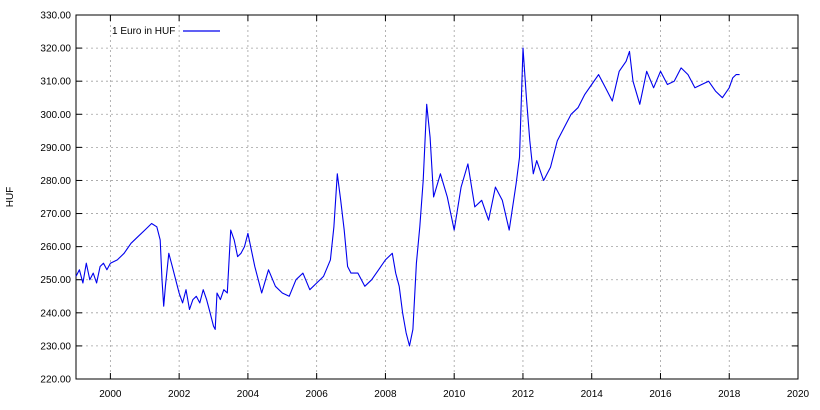 Image resolution: width=820 pixels, height=410 pixels. I want to click on x-tick-label: 2016, so click(660, 394).